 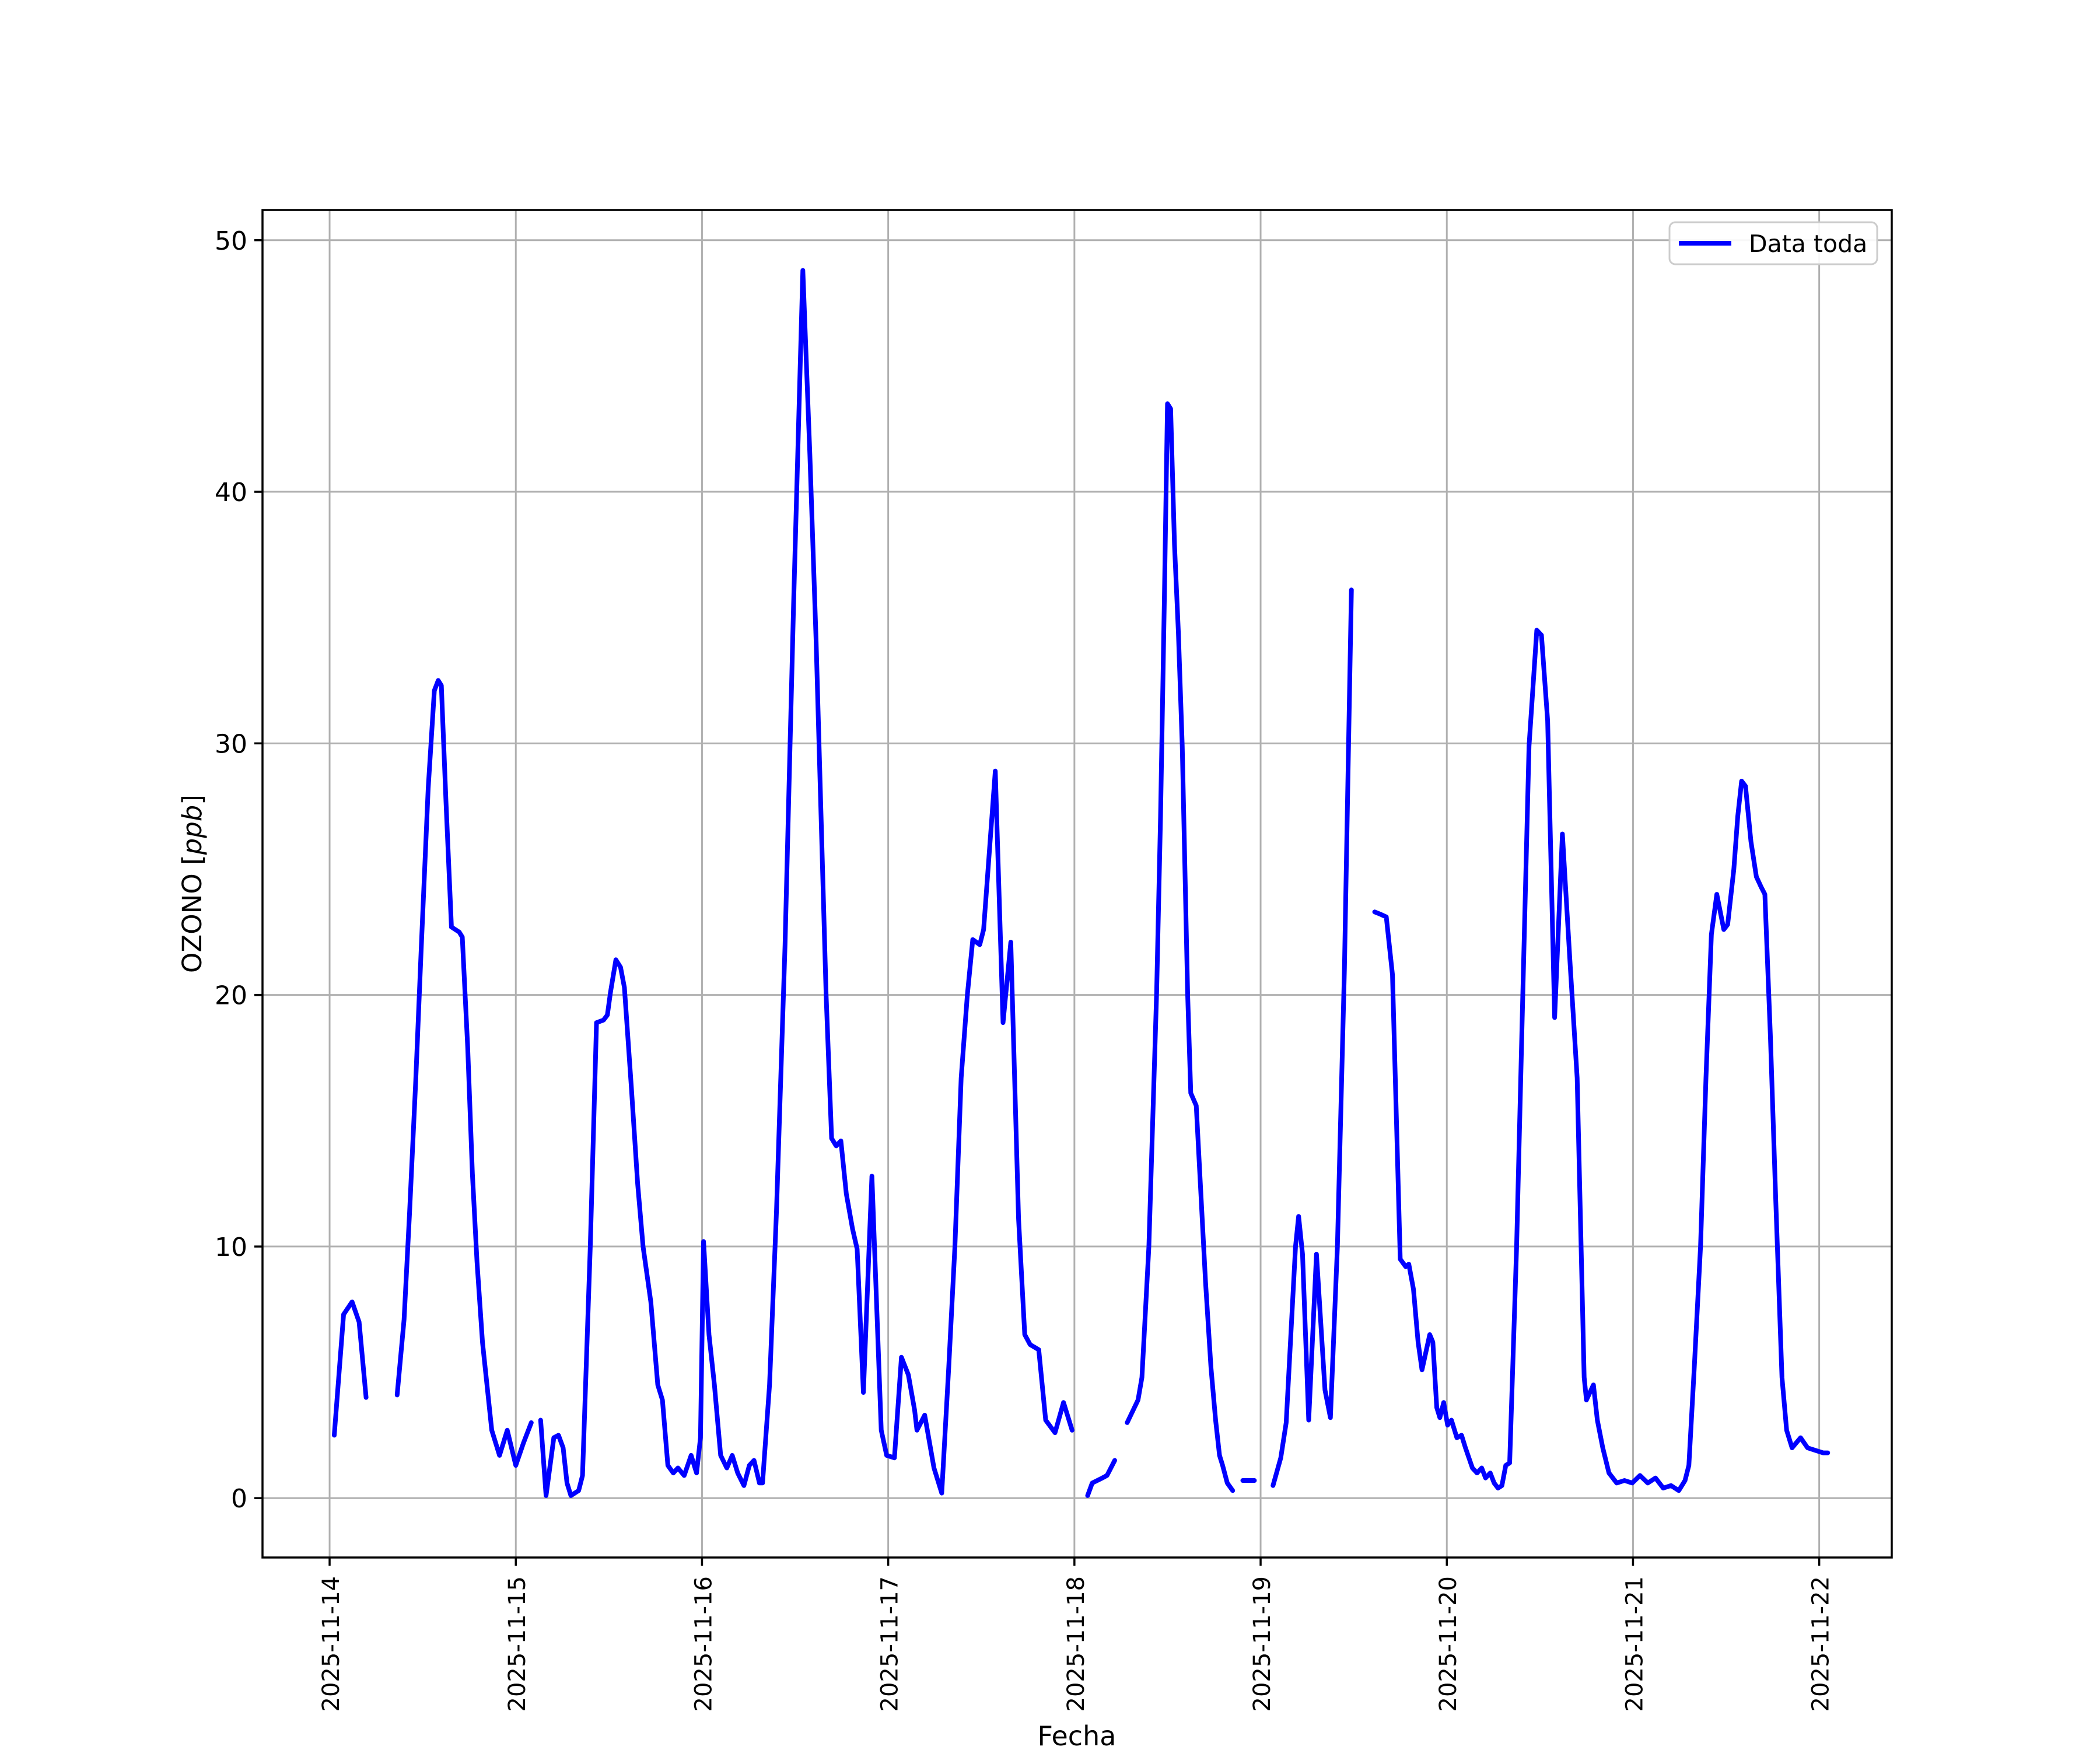 I want to click on y-axis-label-suffix: ], so click(x=192, y=799).